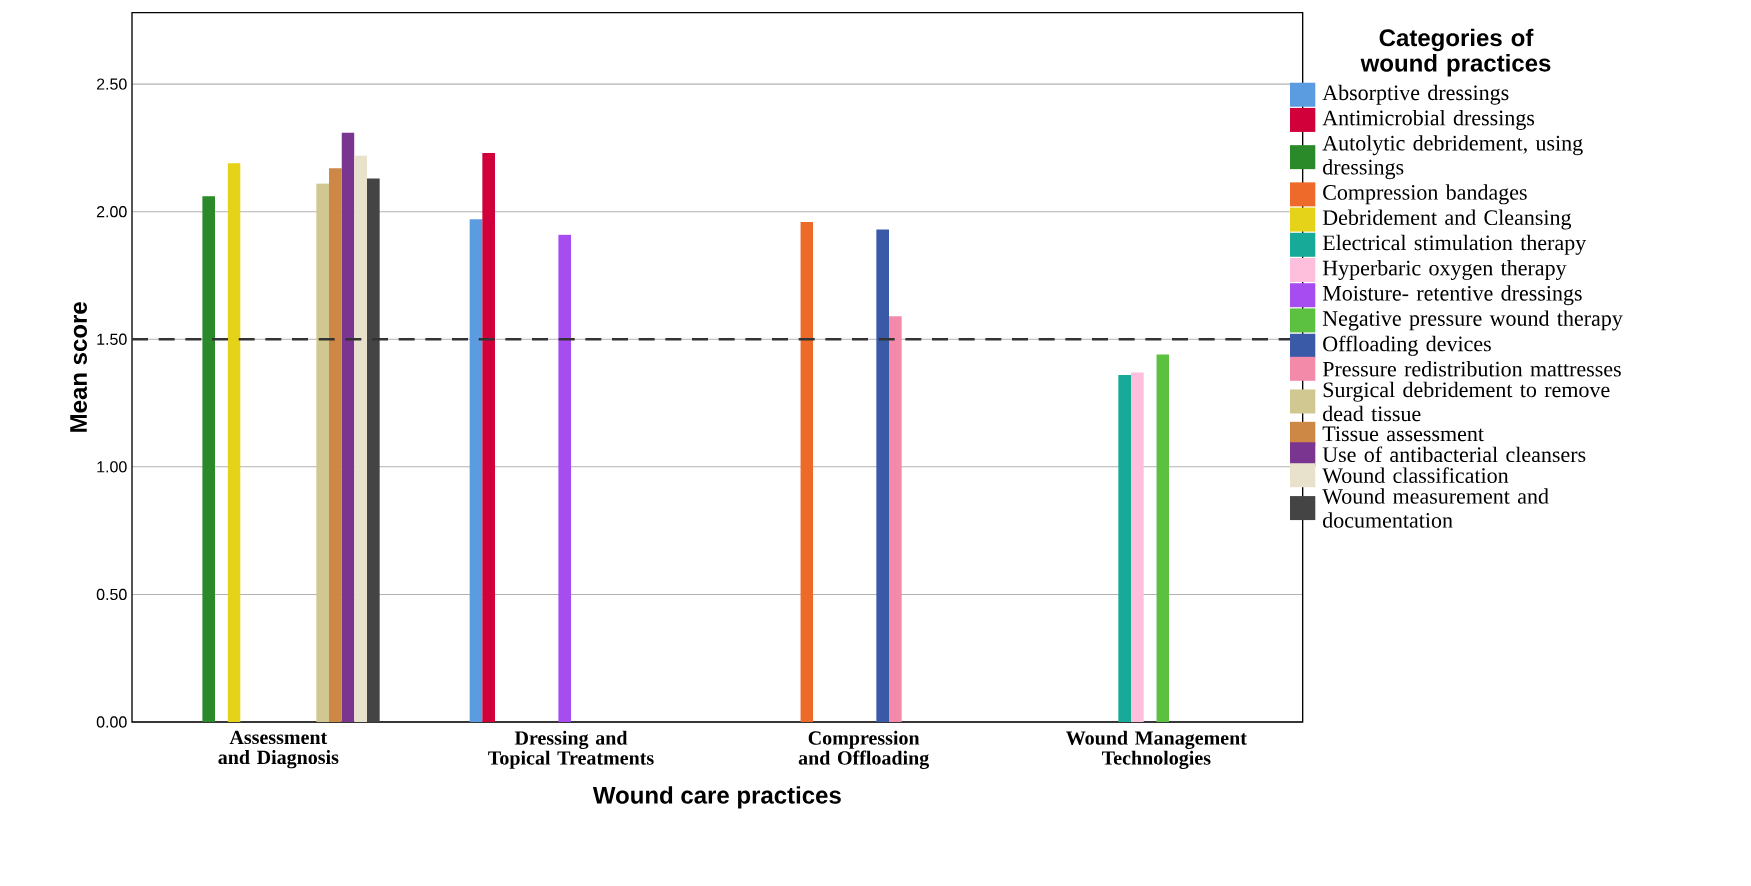 This screenshot has height=886, width=1751. Describe the element at coordinates (1455, 52) in the screenshot. I see `legend-title: Categories of wound practices` at that location.